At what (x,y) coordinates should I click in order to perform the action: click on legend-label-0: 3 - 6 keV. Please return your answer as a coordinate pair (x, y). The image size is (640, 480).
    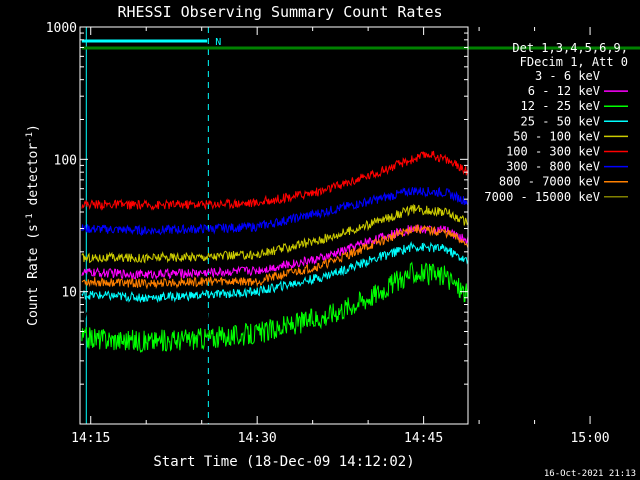
    Looking at the image, I should click on (567, 76).